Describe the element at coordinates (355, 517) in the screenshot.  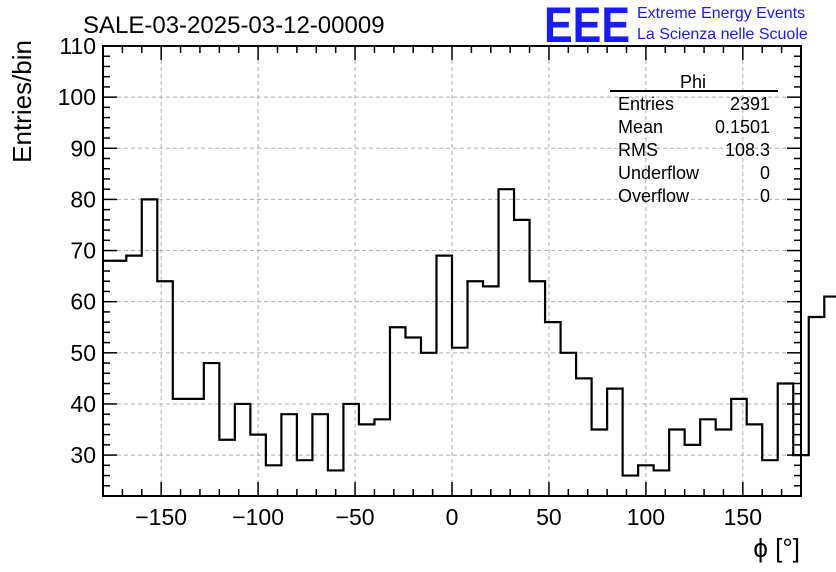
I see `x-tick-label: −50` at that location.